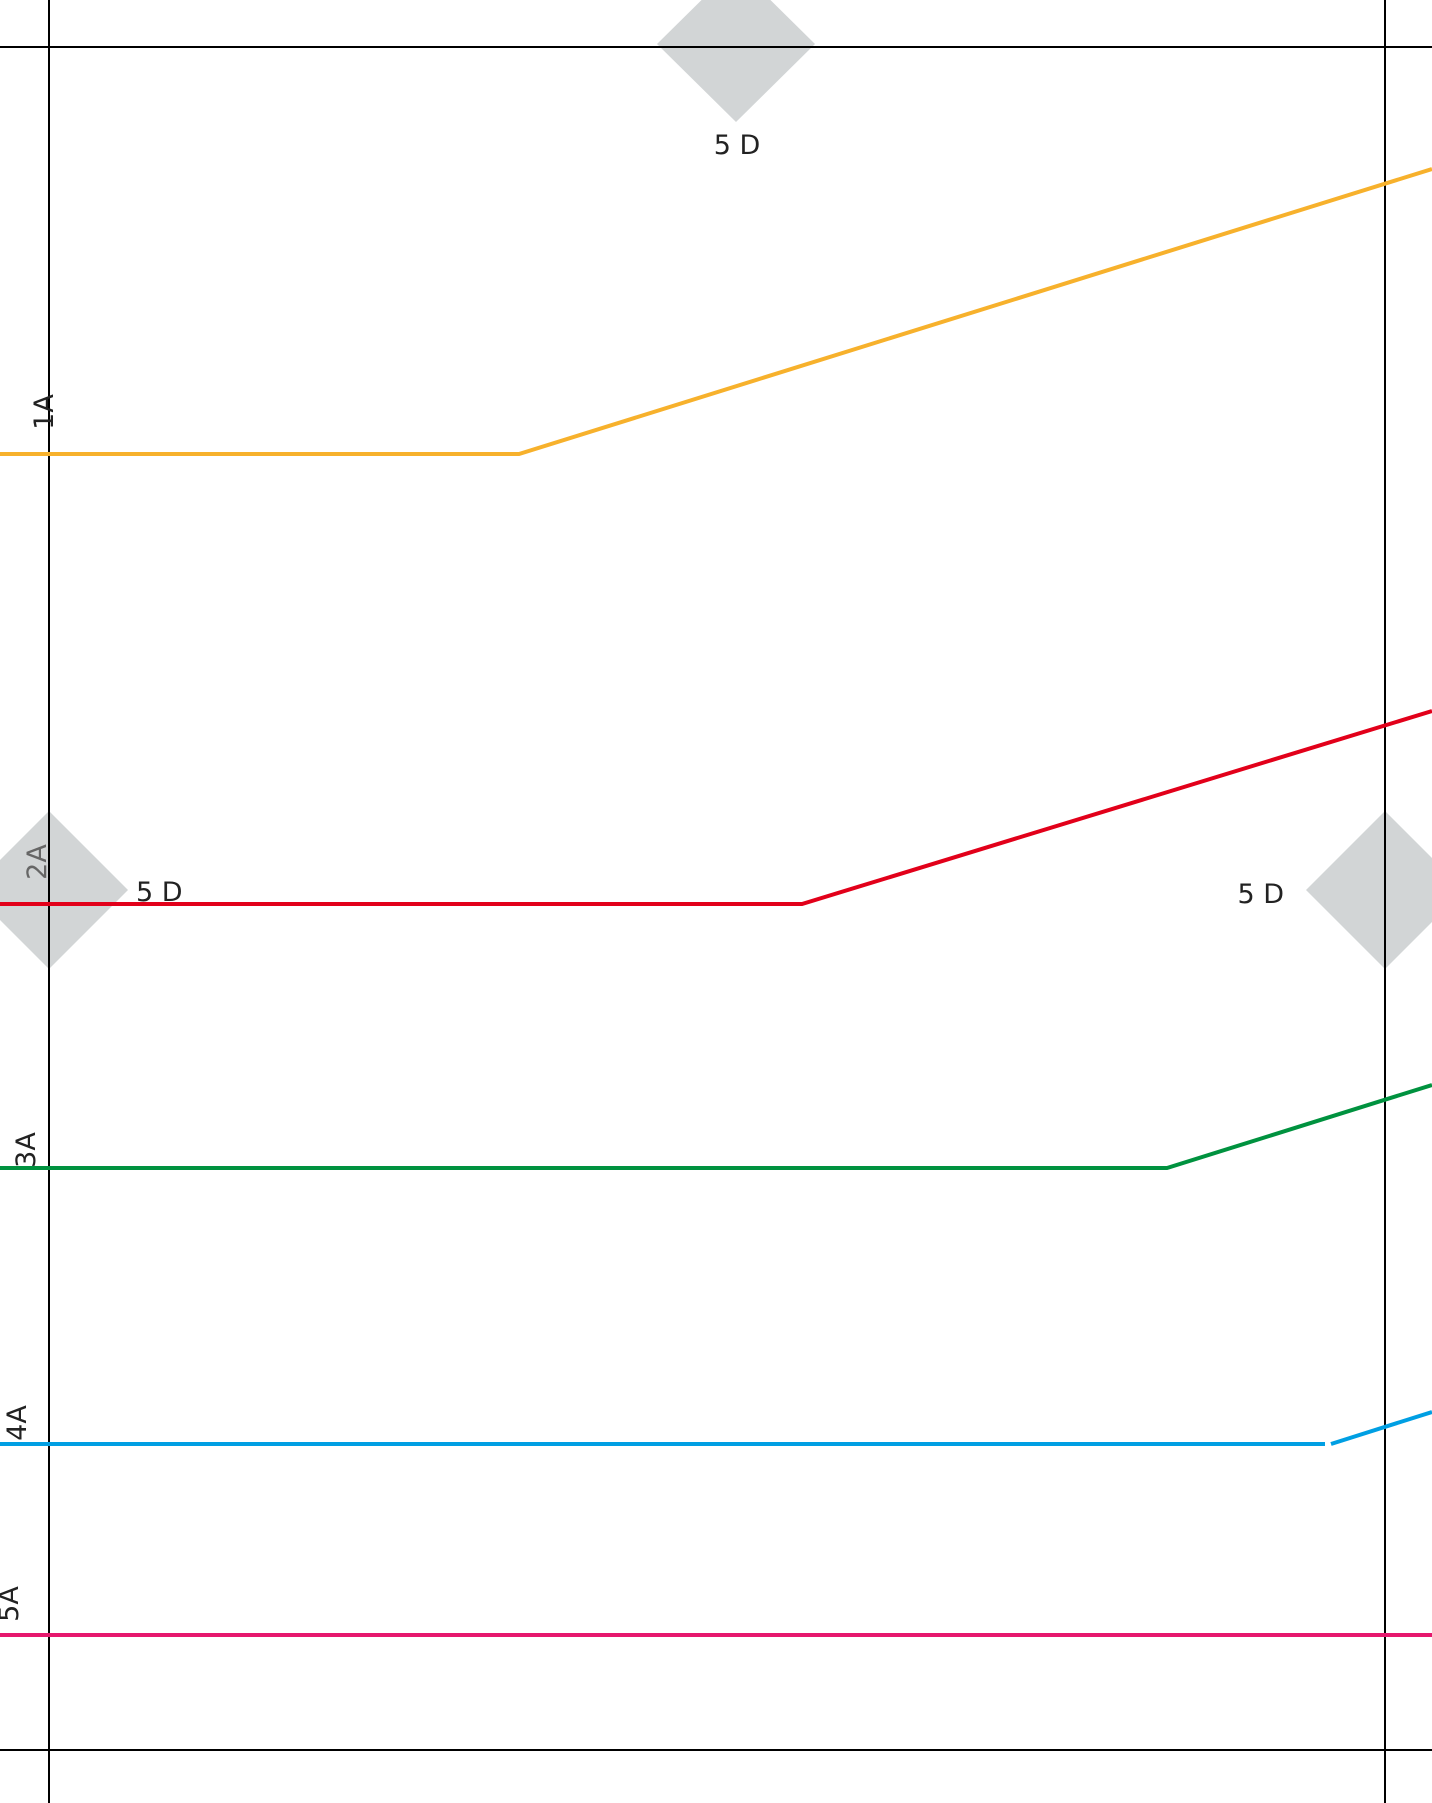  What do you see at coordinates (64, 890) in the screenshot?
I see `marker-left-diamond` at bounding box center [64, 890].